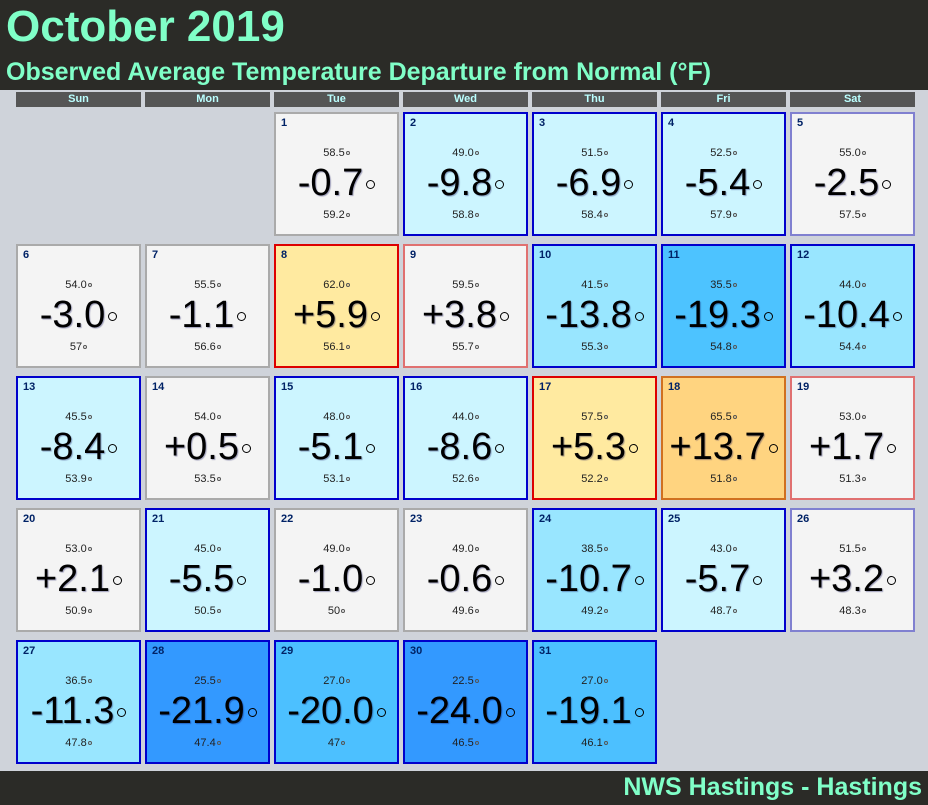  I want to click on observed-value: 58.5, so click(334, 153).